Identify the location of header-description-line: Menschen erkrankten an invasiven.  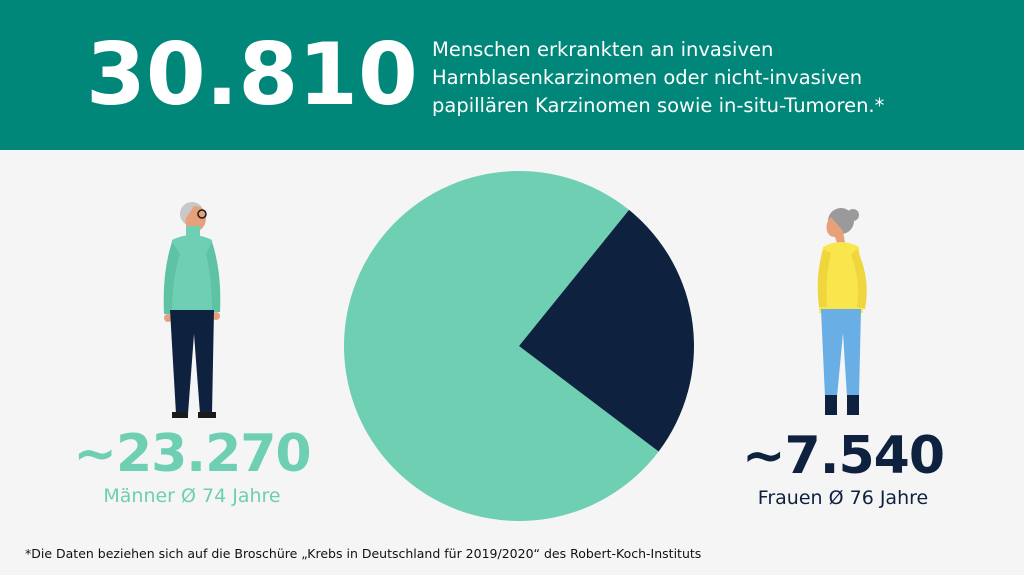
(603, 49).